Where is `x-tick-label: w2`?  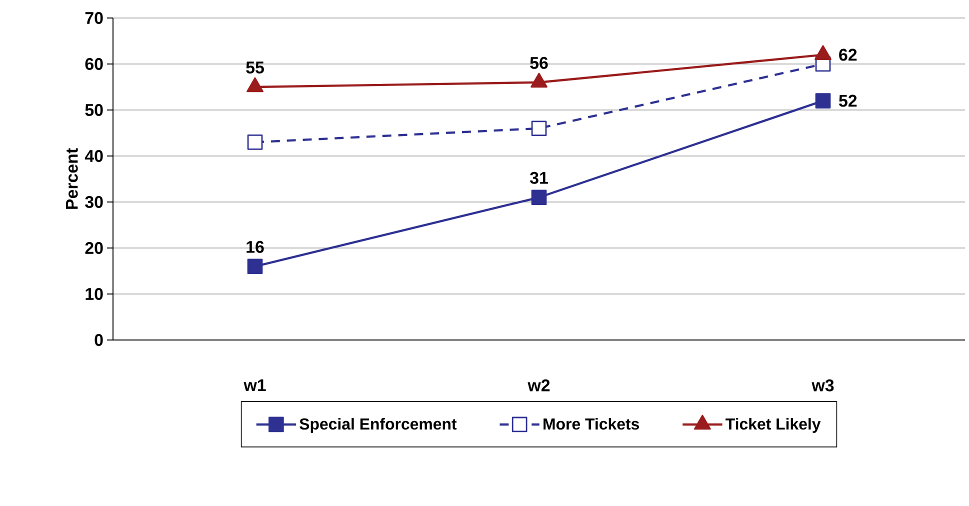
x-tick-label: w2 is located at coordinates (539, 385).